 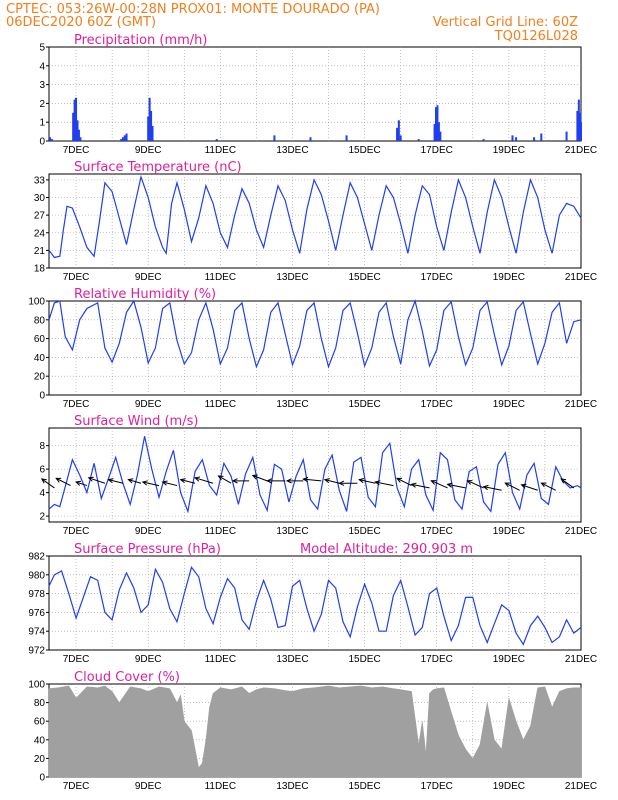 What do you see at coordinates (40, 759) in the screenshot?
I see `y-tick-label: 20` at bounding box center [40, 759].